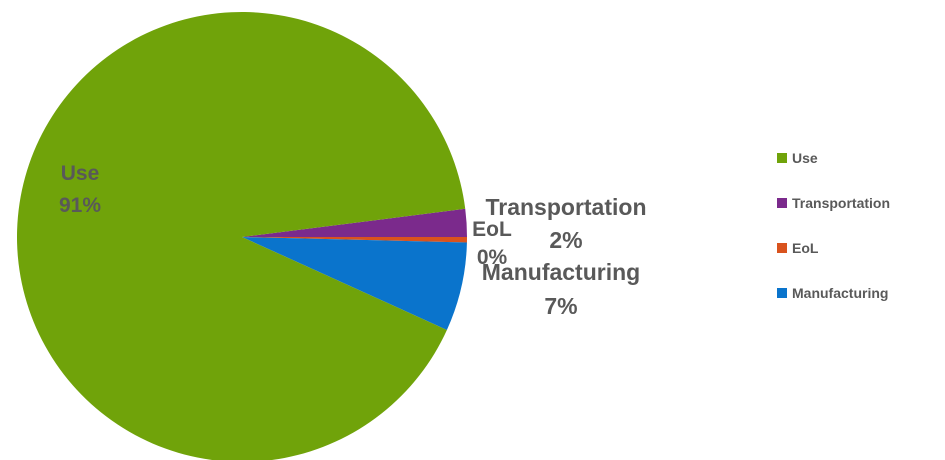 This screenshot has height=460, width=945. What do you see at coordinates (833, 158) in the screenshot?
I see `legend-item-use: Use` at bounding box center [833, 158].